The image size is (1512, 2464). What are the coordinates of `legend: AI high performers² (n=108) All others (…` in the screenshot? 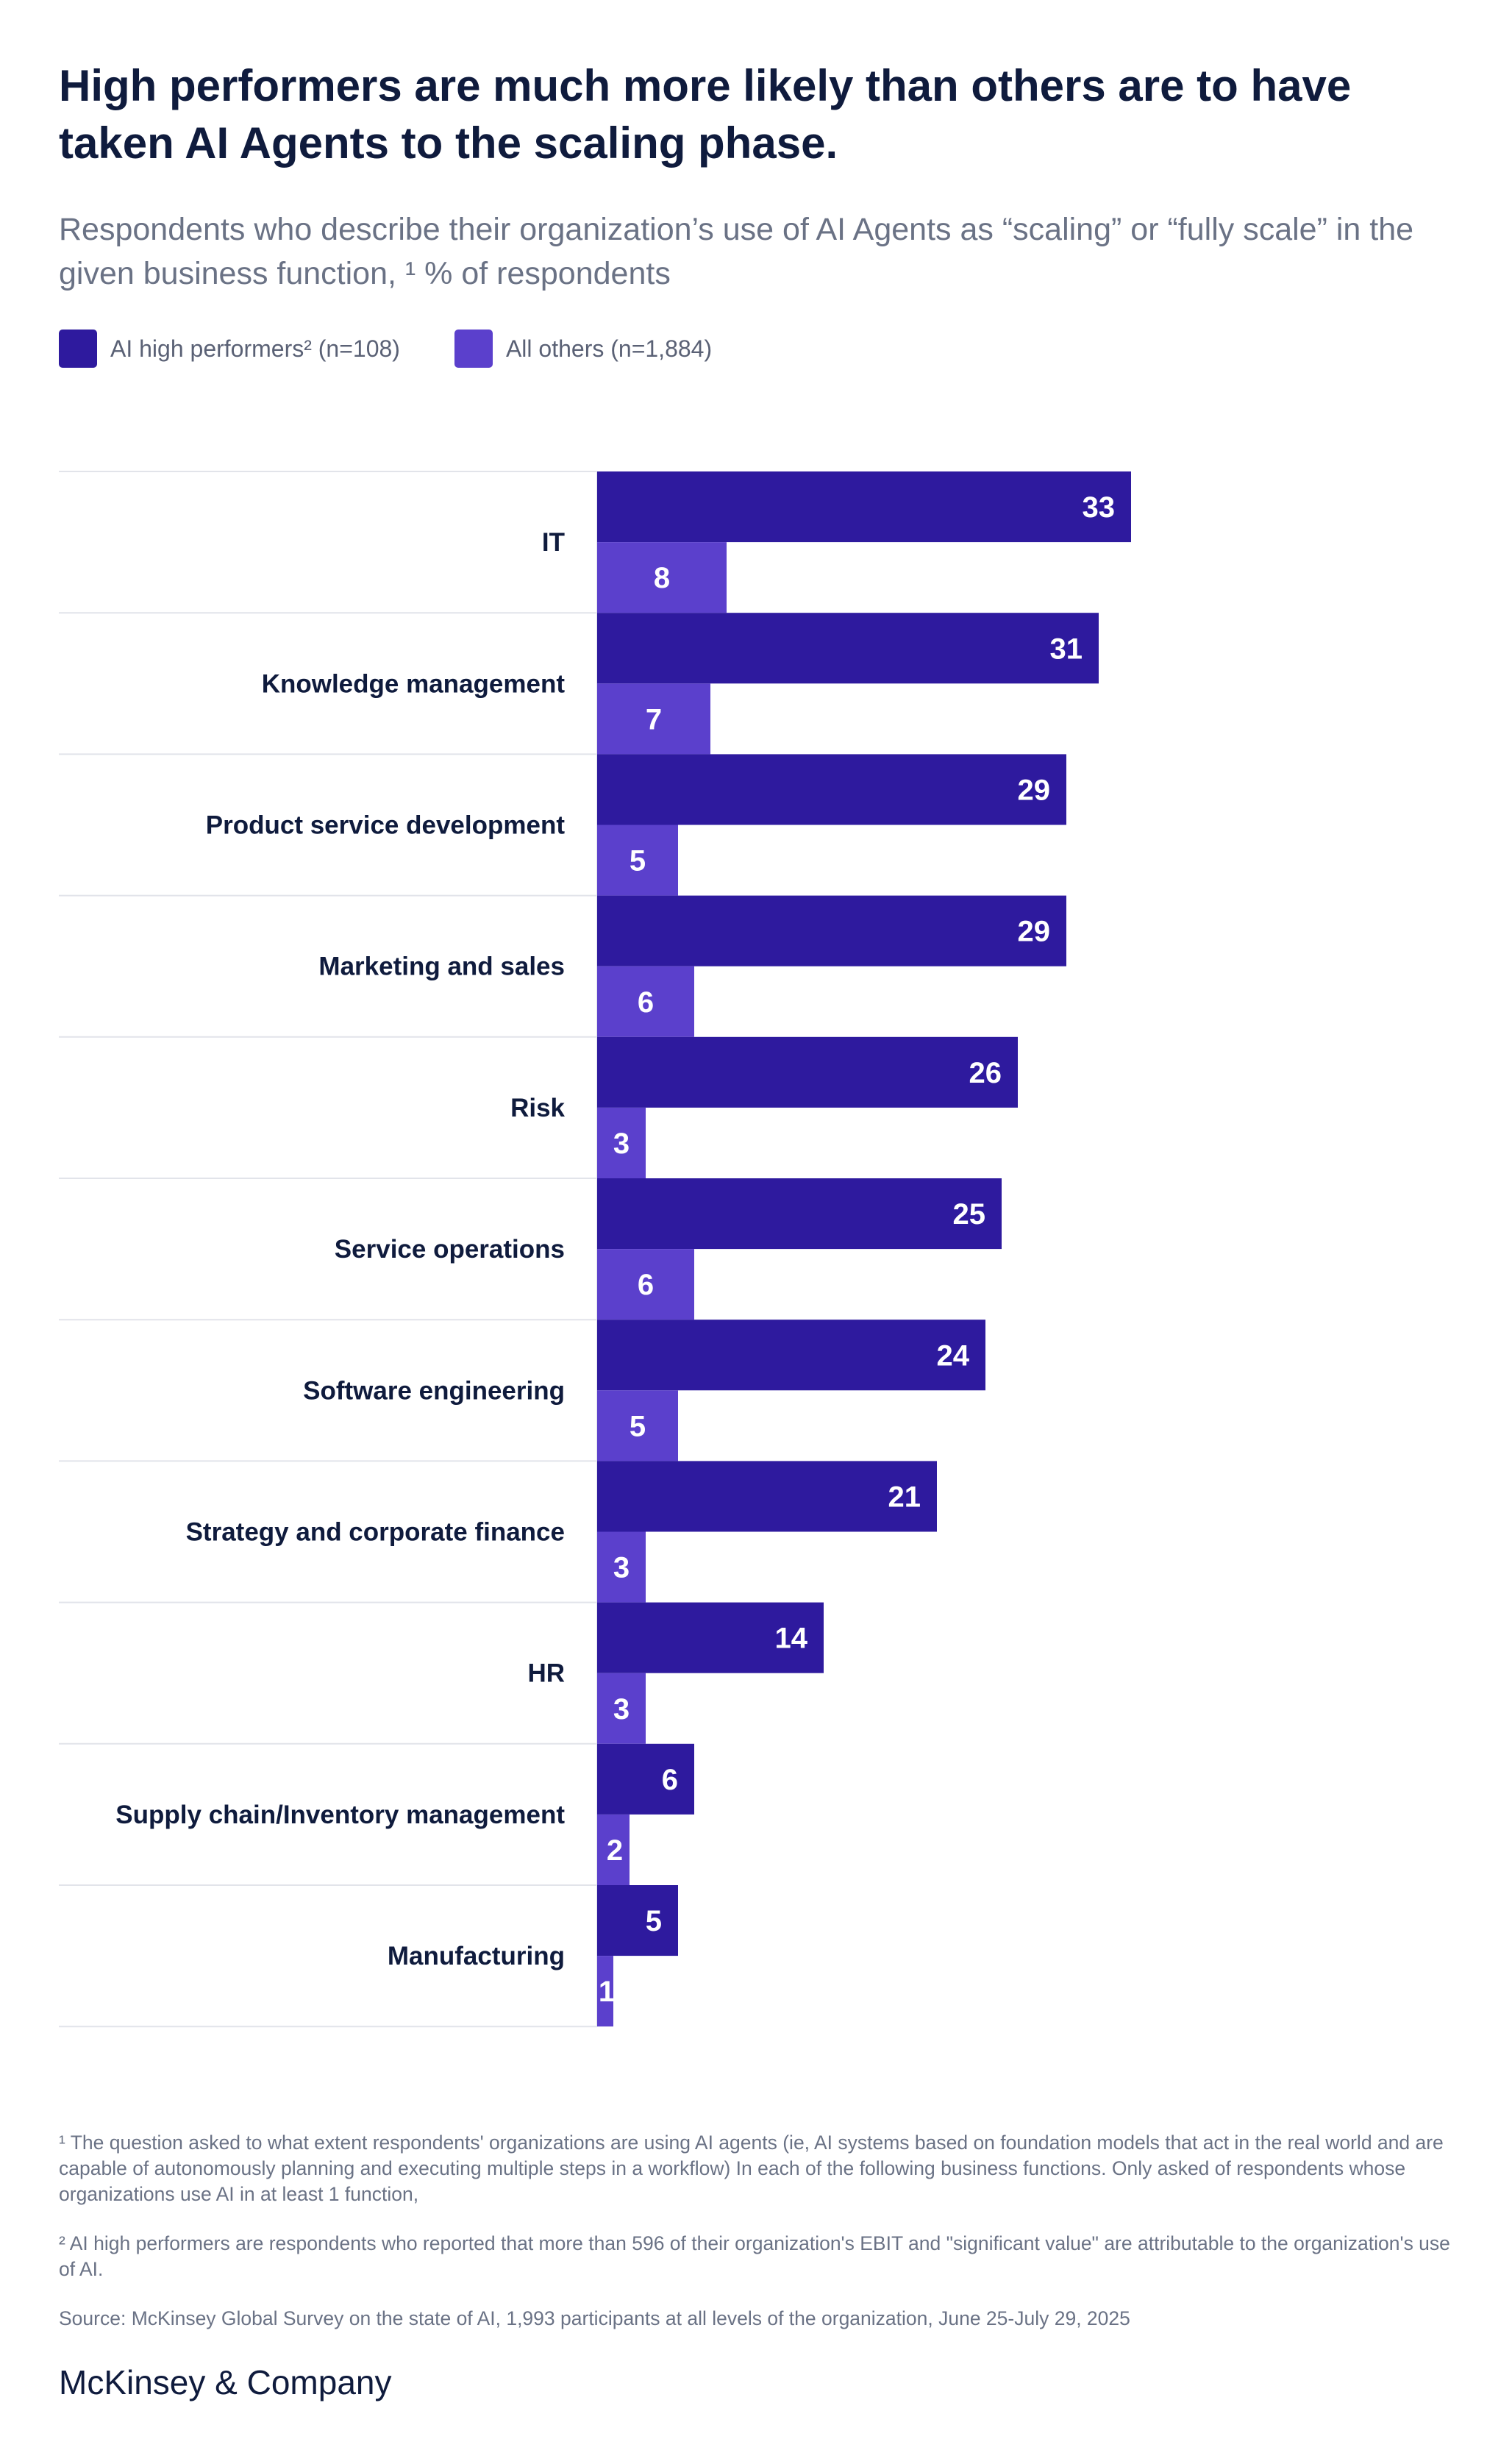 It's located at (413, 349).